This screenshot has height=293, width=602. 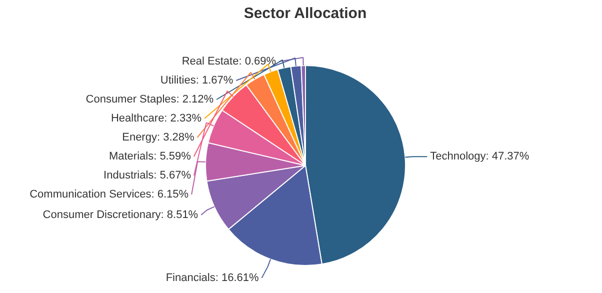 What do you see at coordinates (150, 100) in the screenshot?
I see `slice-label: Consumer Staples: 2.12%` at bounding box center [150, 100].